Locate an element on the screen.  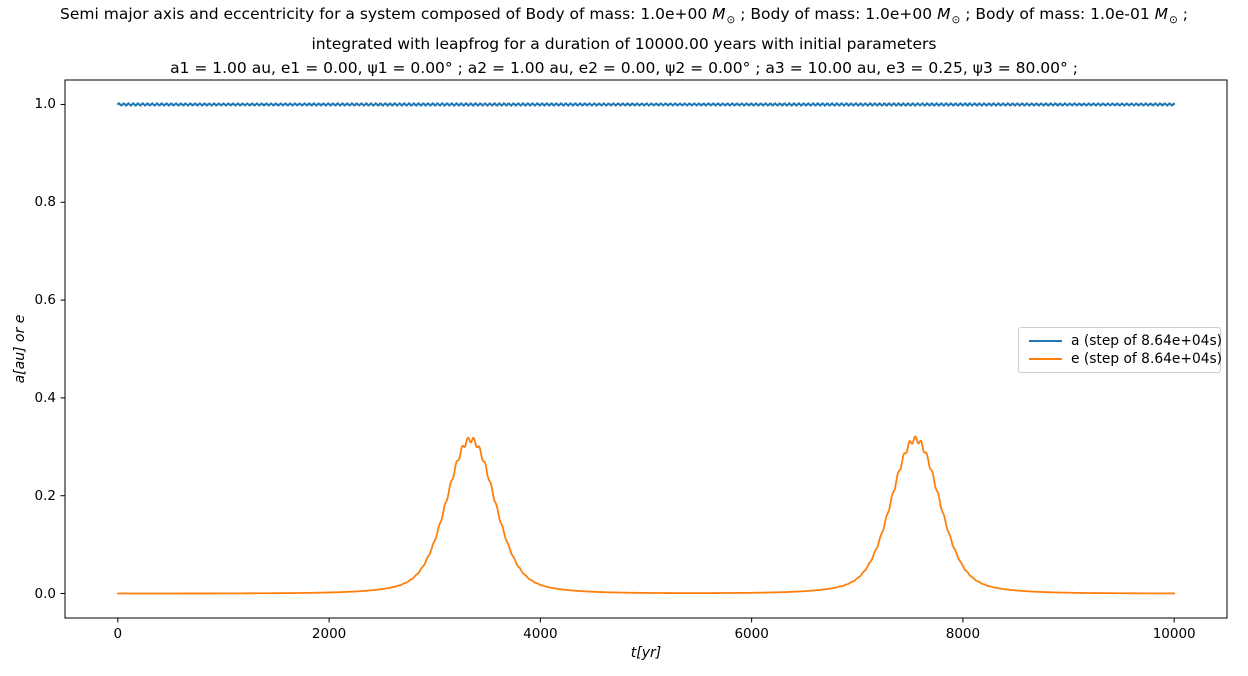
x-tick-label: 2000 is located at coordinates (329, 634).